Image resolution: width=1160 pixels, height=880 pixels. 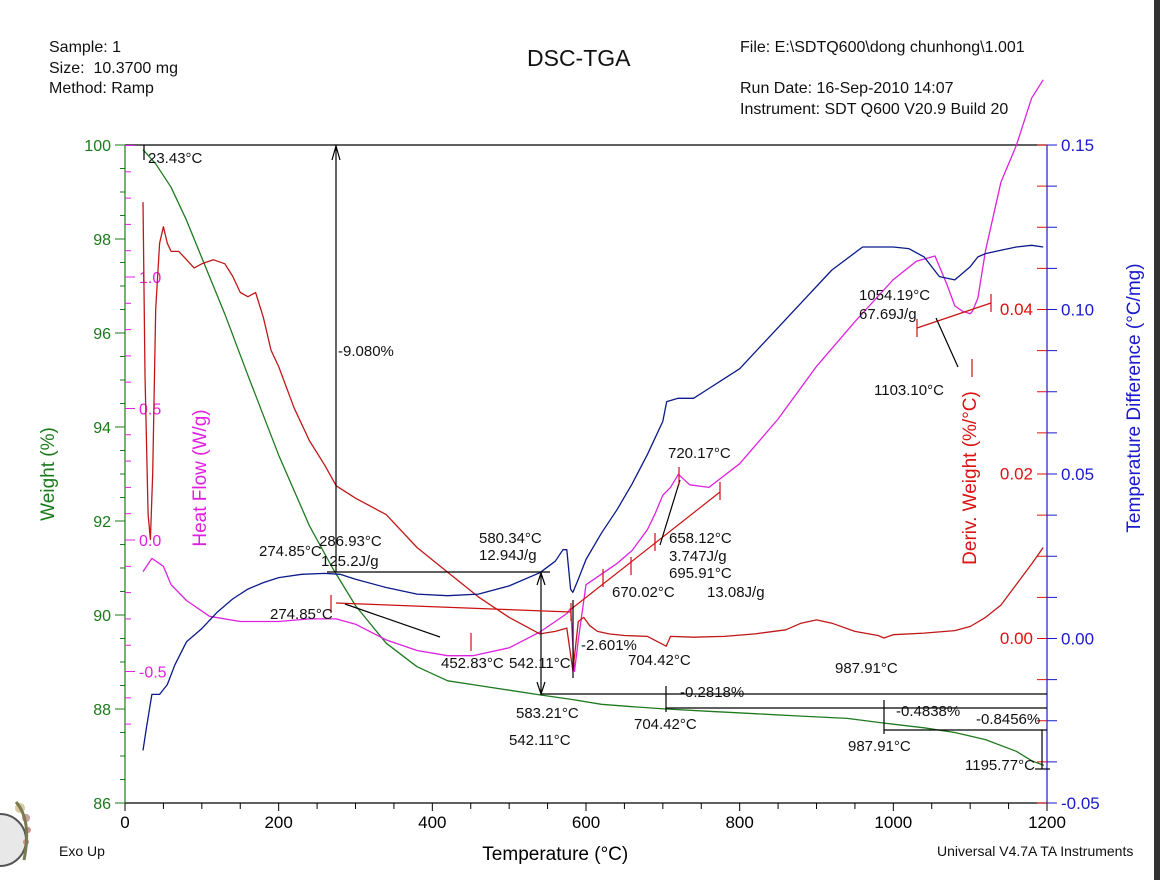 What do you see at coordinates (894, 295) in the screenshot?
I see `annotation-label: 1054.19°C` at bounding box center [894, 295].